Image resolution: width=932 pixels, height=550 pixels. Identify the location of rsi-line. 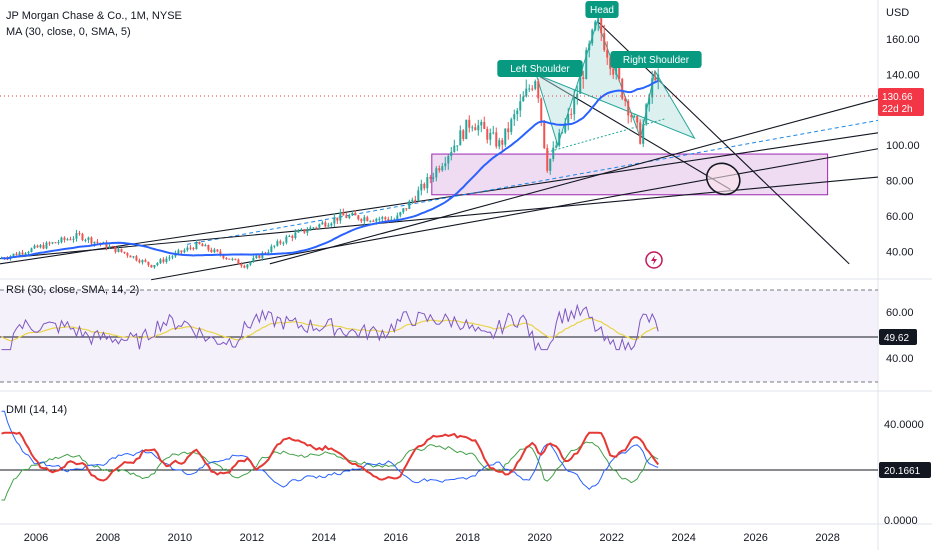
(330, 327).